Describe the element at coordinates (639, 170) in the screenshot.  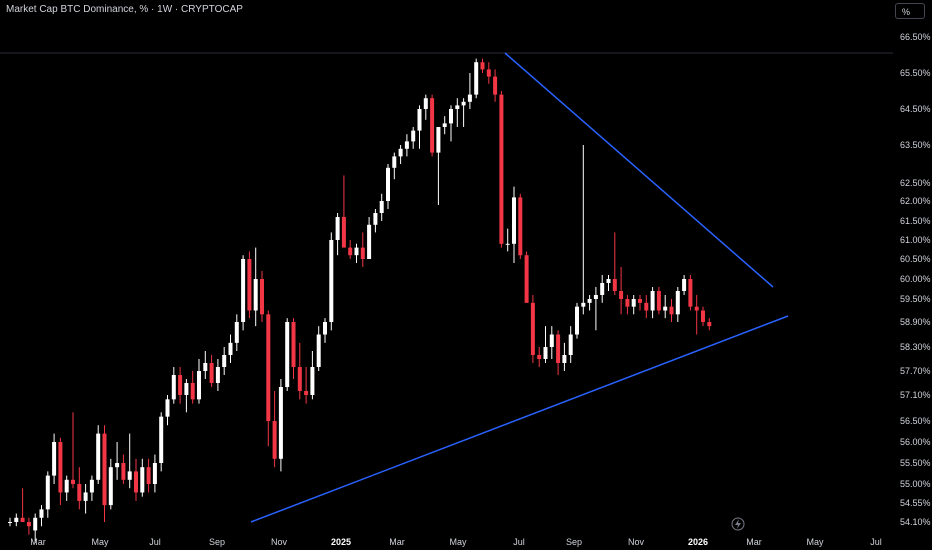
I see `resistance-trendline` at that location.